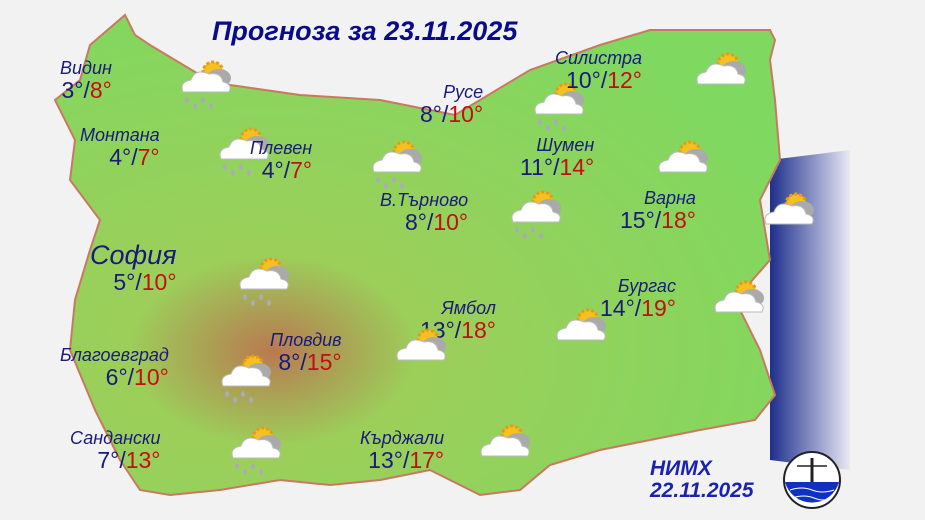 The height and width of the screenshot is (520, 925). What do you see at coordinates (658, 220) in the screenshot?
I see `city-temperature: 15°/18°` at bounding box center [658, 220].